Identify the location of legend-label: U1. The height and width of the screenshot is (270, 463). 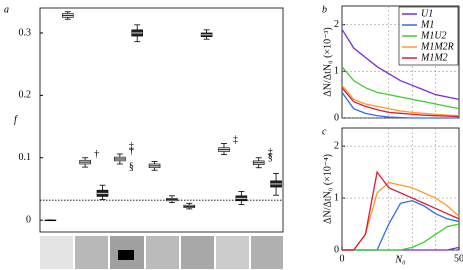
(427, 13).